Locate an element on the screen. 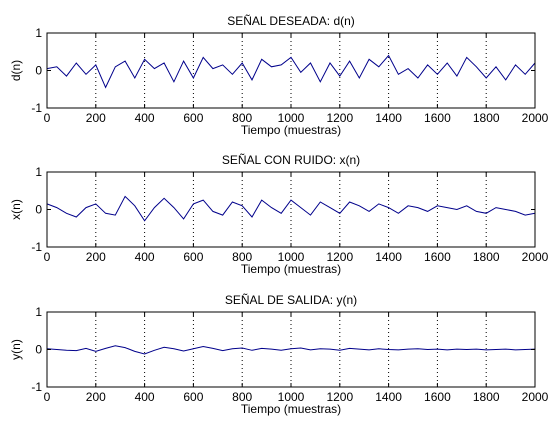 This screenshot has width=550, height=424. chart-title: SEÑAL DE SALIDA: y(n) is located at coordinates (291, 300).